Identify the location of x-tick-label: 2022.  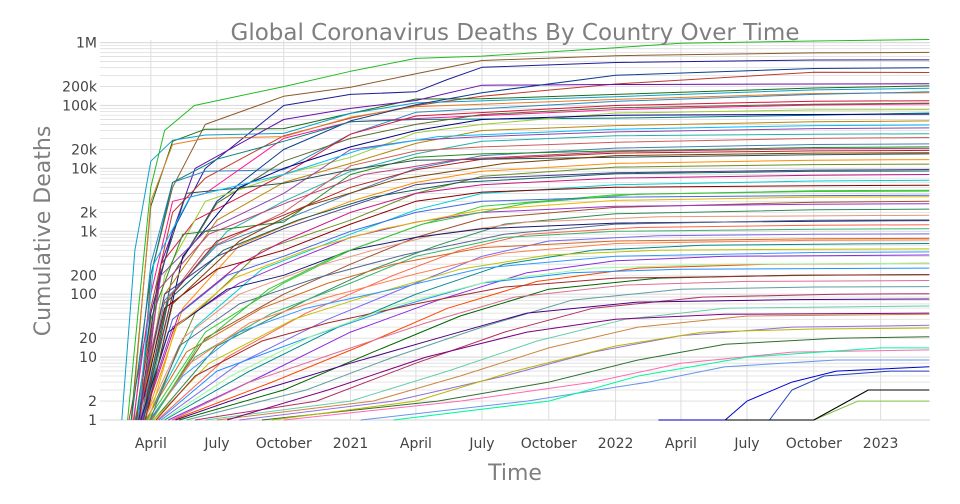
(616, 444).